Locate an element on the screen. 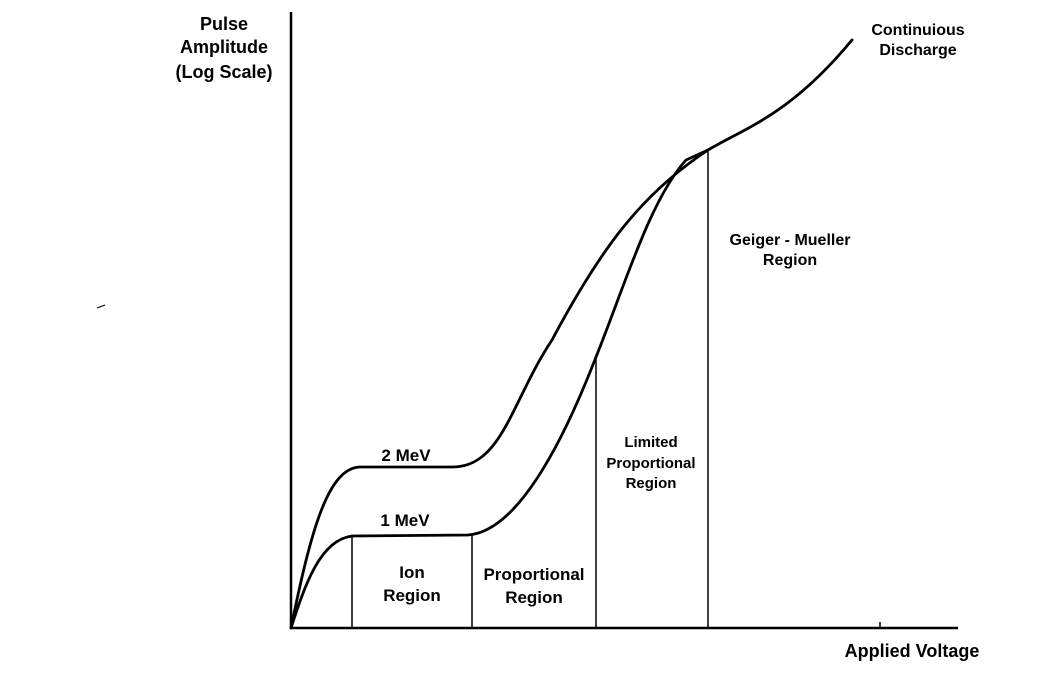 Image resolution: width=1037 pixels, height=688 pixels. limited-proportional-region-label-line-1: Limited is located at coordinates (650, 442).